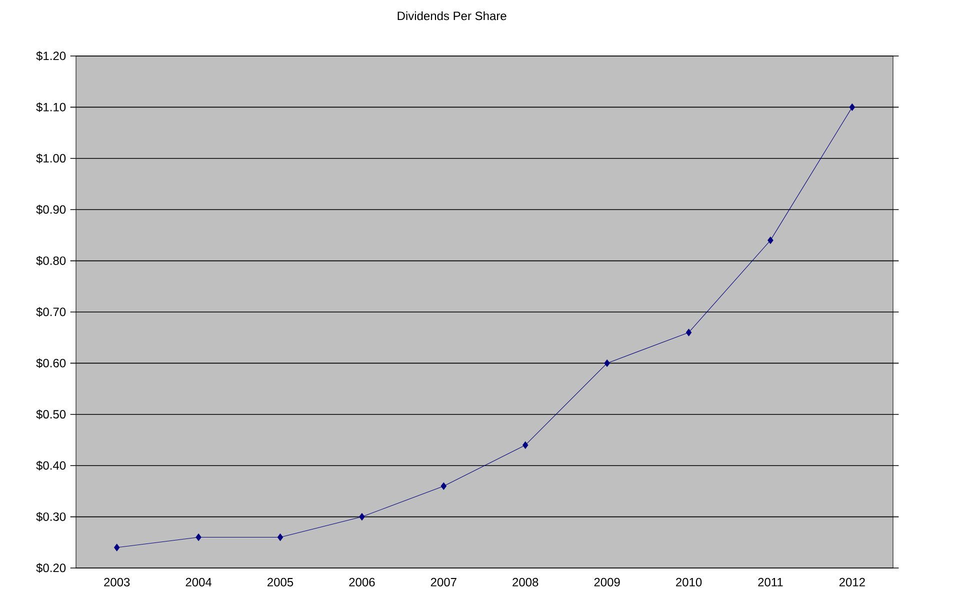 Image resolution: width=960 pixels, height=613 pixels. I want to click on y-tick-label: $1.10, so click(51, 107).